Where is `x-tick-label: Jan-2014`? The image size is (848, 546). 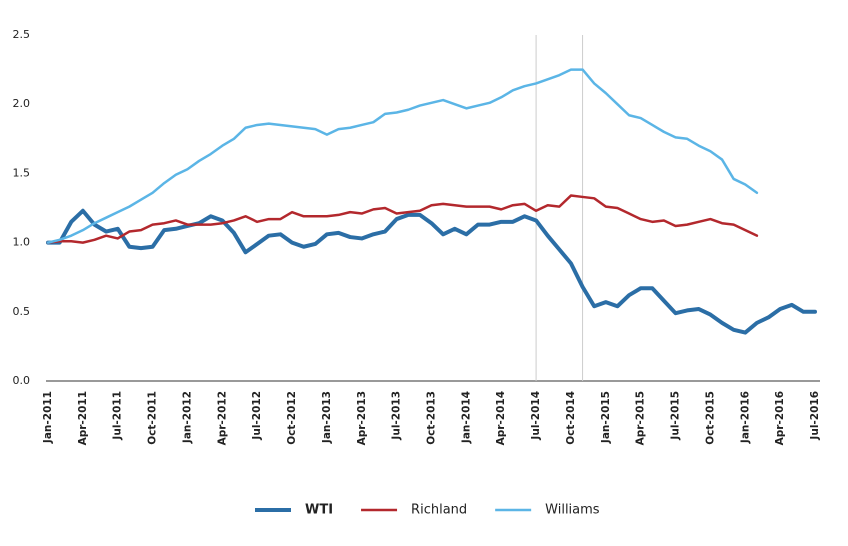 x-tick-label: Jan-2014 is located at coordinates (466, 417).